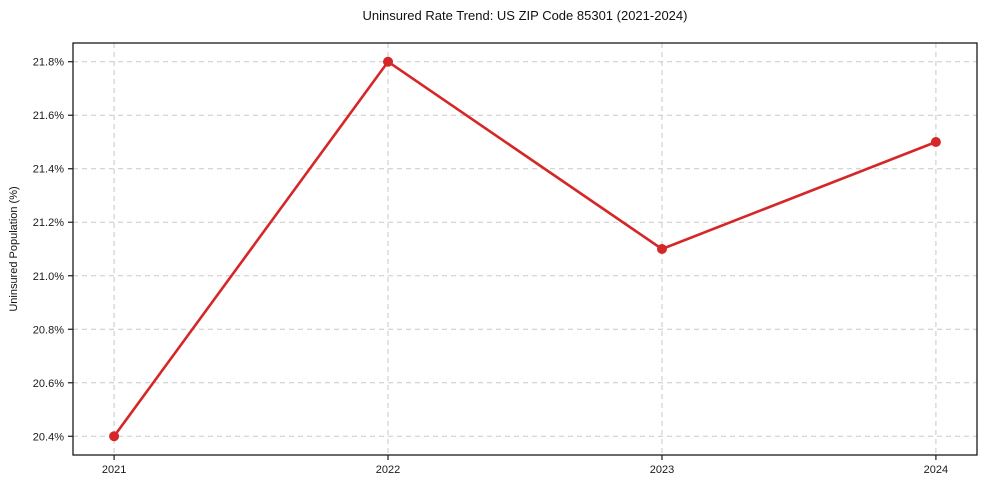 The height and width of the screenshot is (490, 989). Describe the element at coordinates (48, 437) in the screenshot. I see `y-tick-label: 20.4%` at that location.